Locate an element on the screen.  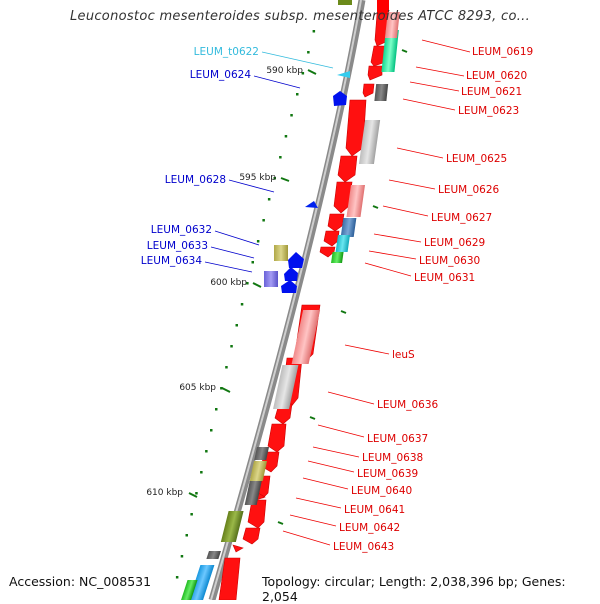
trna-marker is located at coordinates (343, 74).